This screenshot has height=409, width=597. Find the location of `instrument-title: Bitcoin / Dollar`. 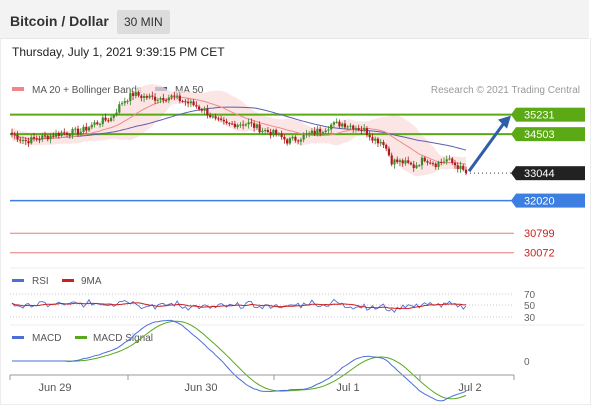

instrument-title: Bitcoin / Dollar is located at coordinates (59, 21).